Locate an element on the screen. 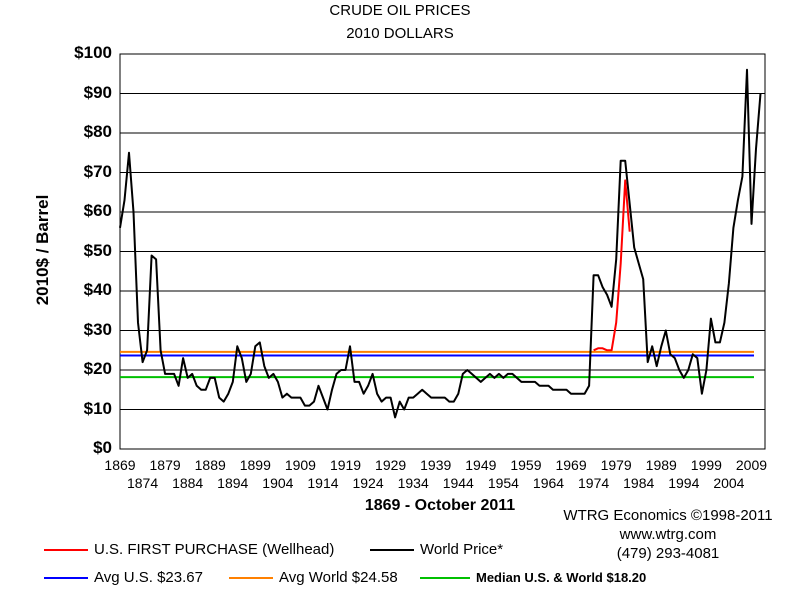 This screenshot has height=600, width=800. legend-avg-world: Avg World $24.58 is located at coordinates (313, 577).